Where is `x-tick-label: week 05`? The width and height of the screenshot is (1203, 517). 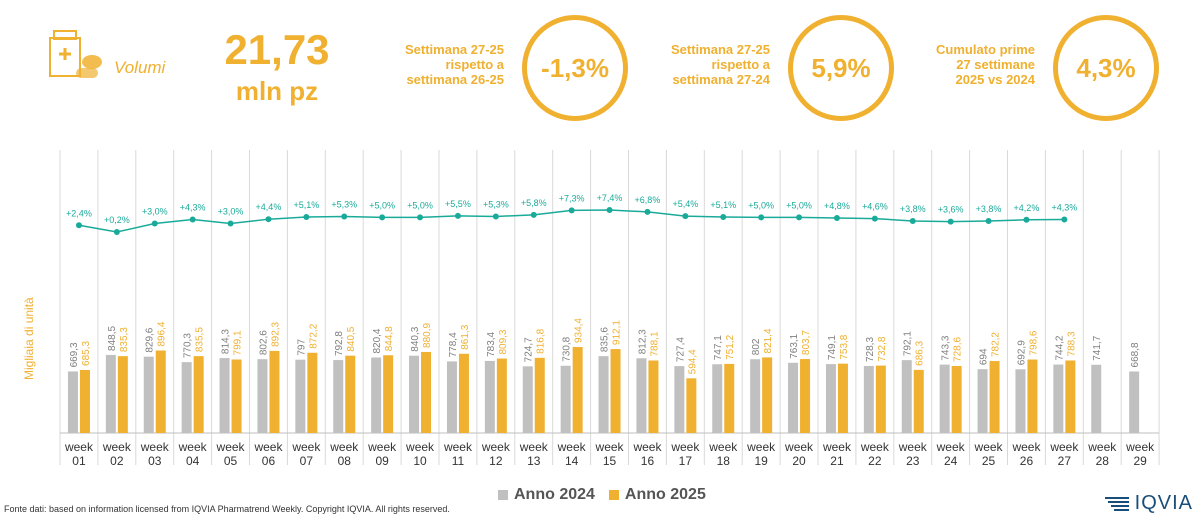 x-tick-label: week 05 is located at coordinates (231, 454).